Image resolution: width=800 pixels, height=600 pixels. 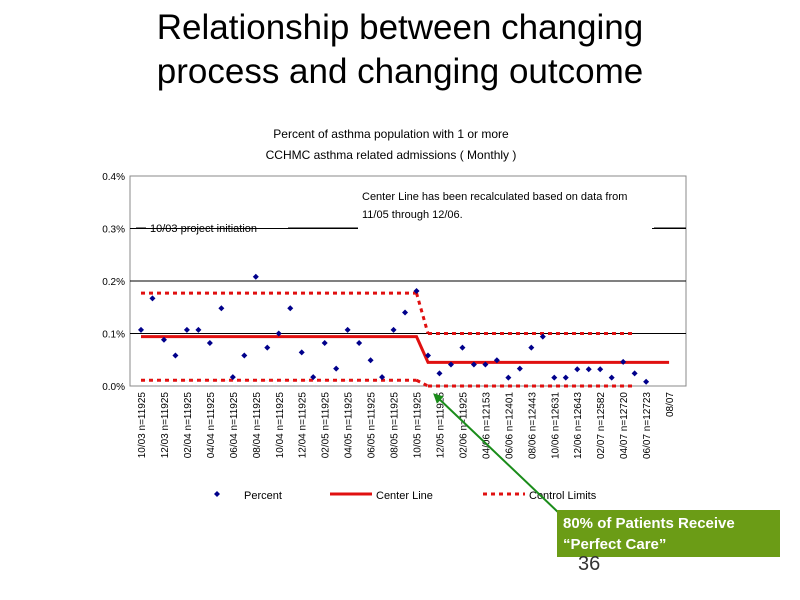 What do you see at coordinates (303, 425) in the screenshot?
I see `x-tick-label: 12/04 n=11925` at bounding box center [303, 425].